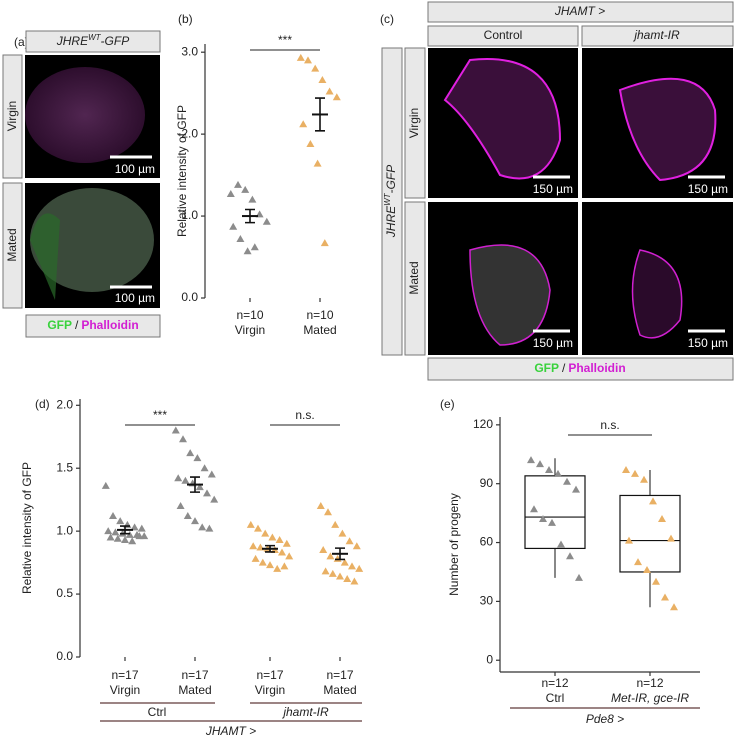 The image size is (735, 737). What do you see at coordinates (42, 404) in the screenshot?
I see `panel-label: (d)` at bounding box center [42, 404].